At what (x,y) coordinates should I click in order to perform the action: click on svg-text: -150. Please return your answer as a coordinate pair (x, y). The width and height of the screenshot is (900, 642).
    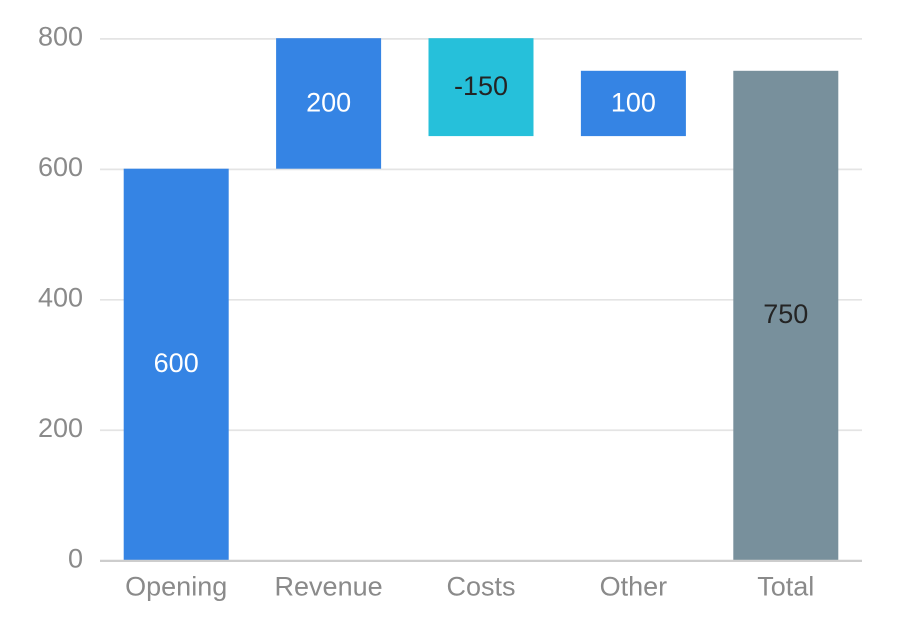
    Looking at the image, I should click on (481, 86).